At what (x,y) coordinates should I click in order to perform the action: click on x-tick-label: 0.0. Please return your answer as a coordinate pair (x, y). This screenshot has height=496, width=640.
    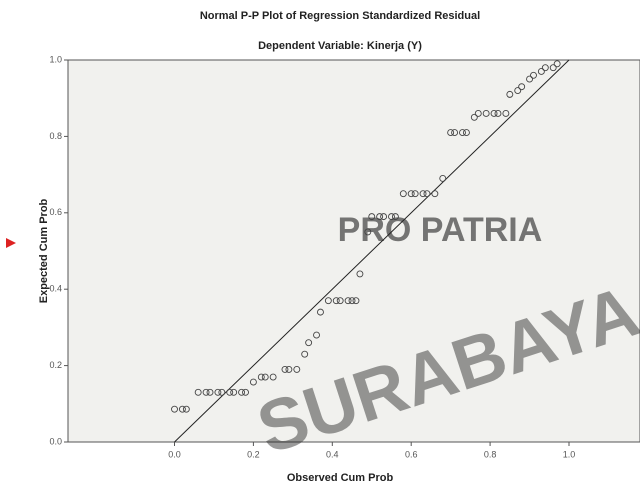
    Looking at the image, I should click on (174, 454).